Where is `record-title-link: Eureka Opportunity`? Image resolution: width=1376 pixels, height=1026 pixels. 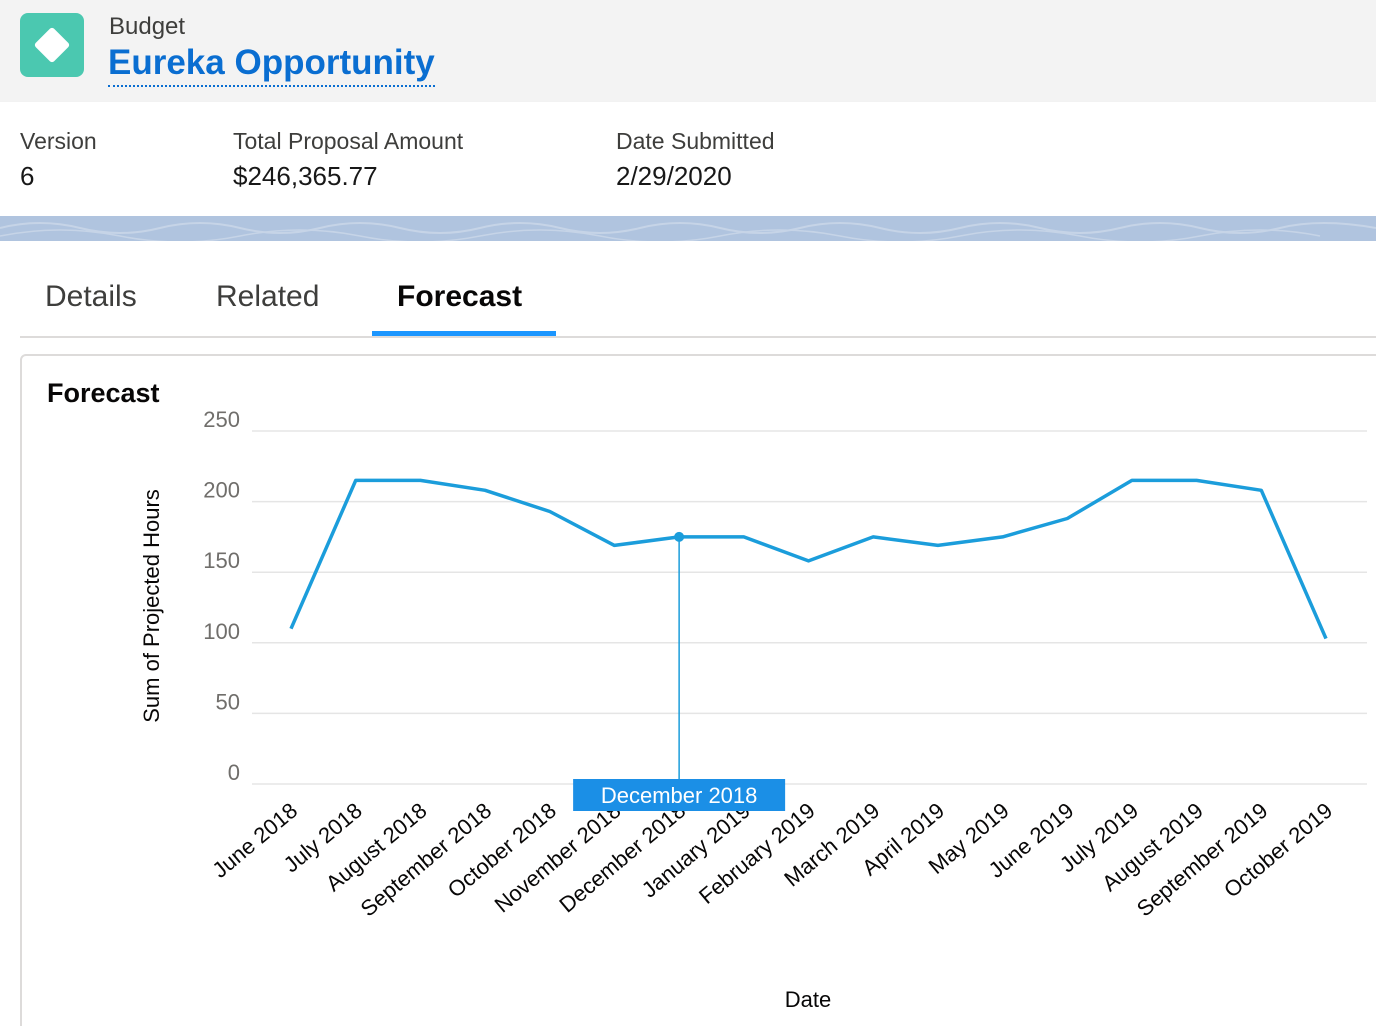
record-title-link: Eureka Opportunity is located at coordinates (271, 64).